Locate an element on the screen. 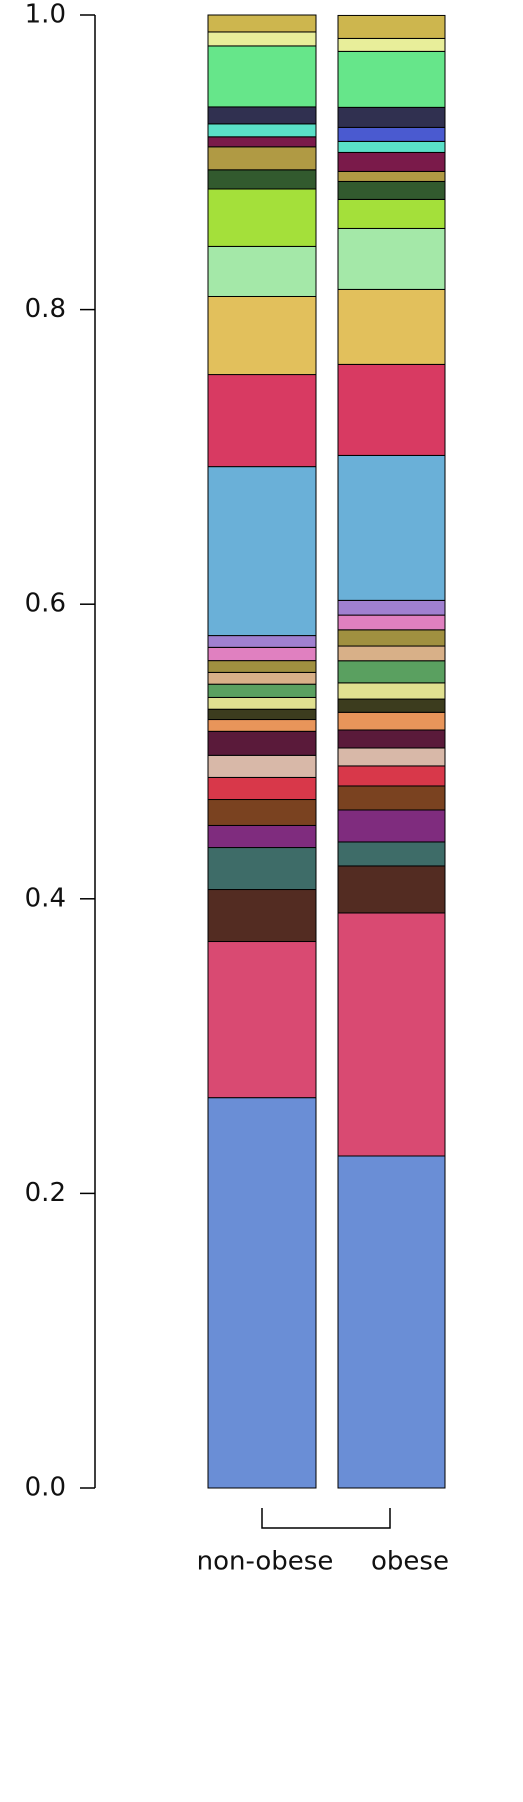 Image resolution: width=523 pixels, height=1802 pixels. x-tick-label: non-obese is located at coordinates (265, 1562).